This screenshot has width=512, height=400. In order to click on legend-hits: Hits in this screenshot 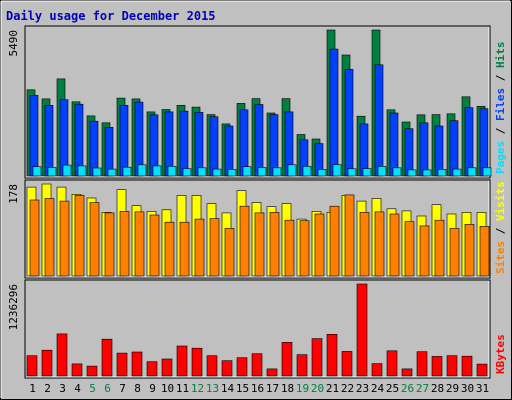, I will do `click(500, 55)`.